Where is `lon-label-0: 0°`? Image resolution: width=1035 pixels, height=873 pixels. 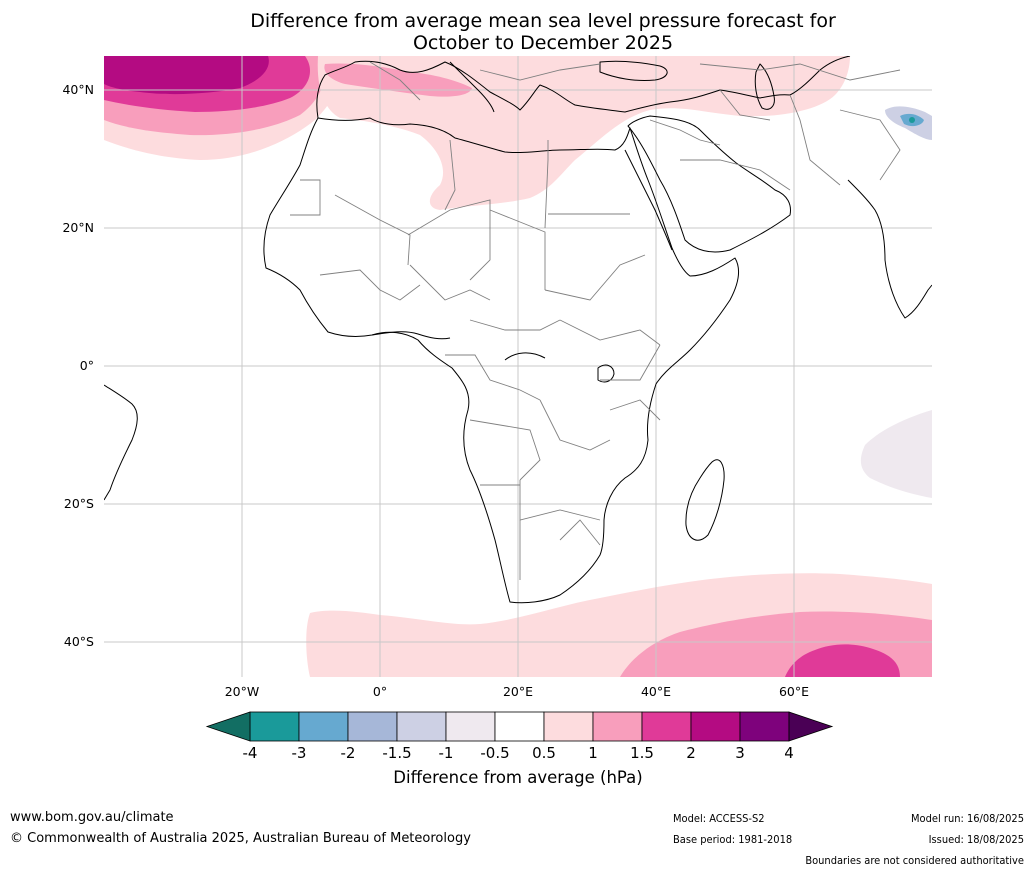
lon-label-0: 0° is located at coordinates (380, 691).